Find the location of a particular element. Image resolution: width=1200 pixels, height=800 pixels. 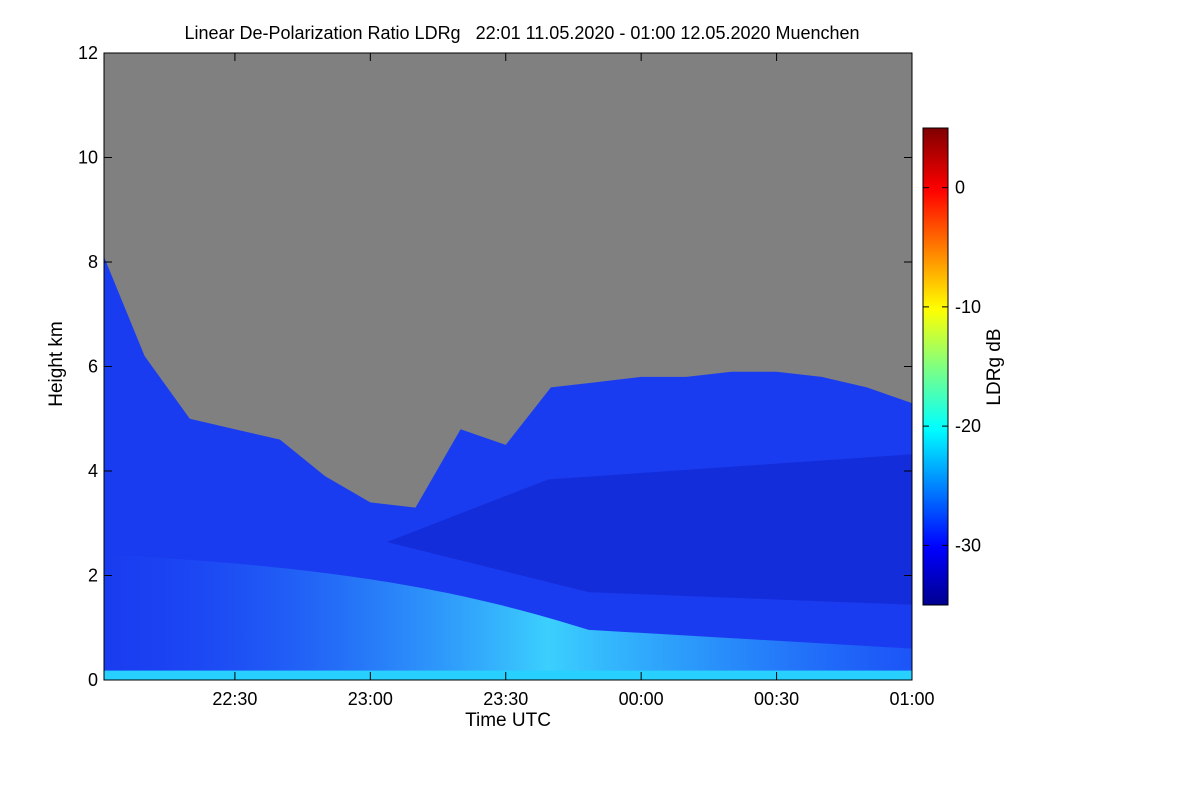

surface-layer is located at coordinates (508, 675).